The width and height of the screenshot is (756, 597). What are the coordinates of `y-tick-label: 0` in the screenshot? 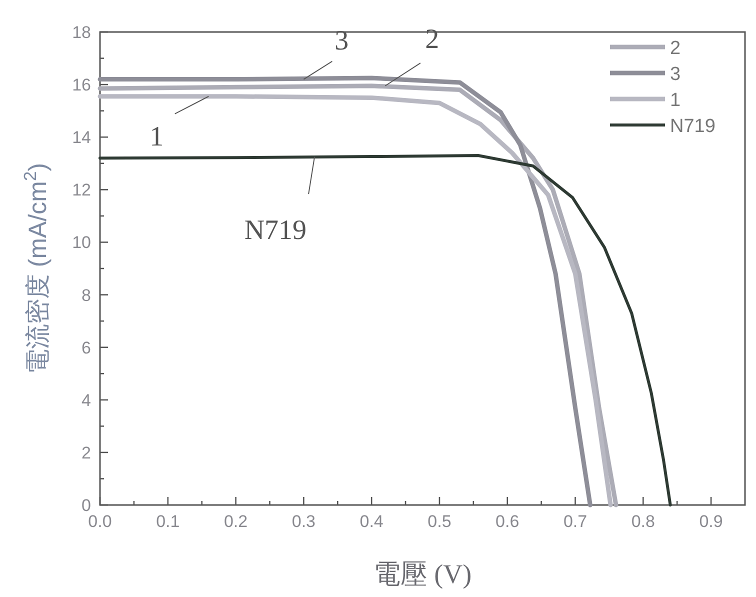 It's located at (86, 505).